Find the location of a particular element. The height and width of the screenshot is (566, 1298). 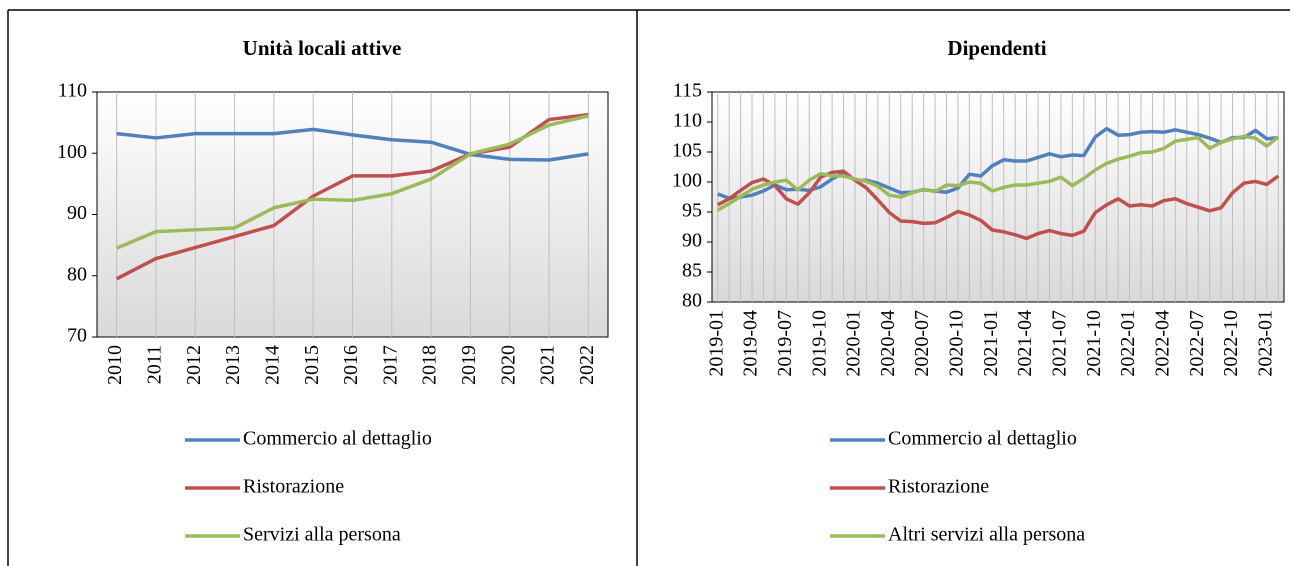

x-tick-label: 2021-01 is located at coordinates (991, 343).